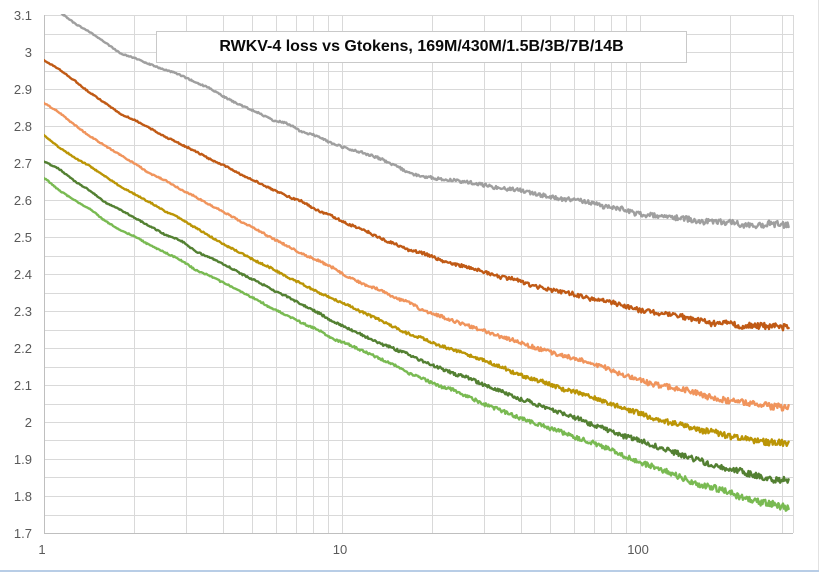  I want to click on y-tick-label-2.5: 2.5, so click(22, 237).